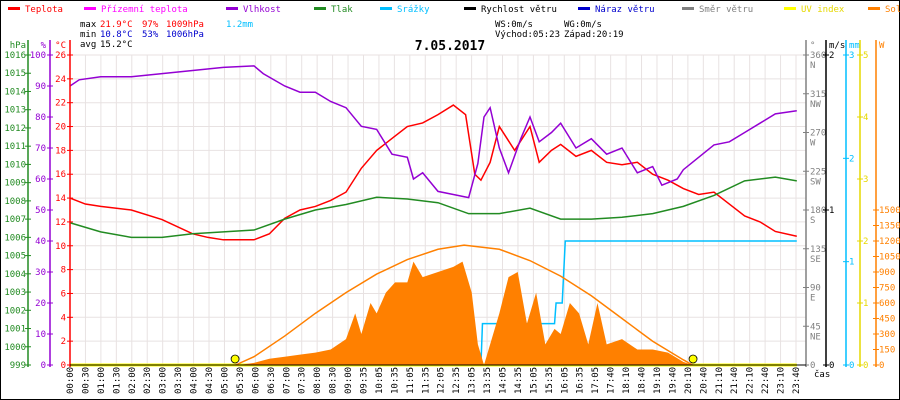 The width and height of the screenshot is (900, 400). I want to click on x-tick-label: 18:10, so click(627, 380).